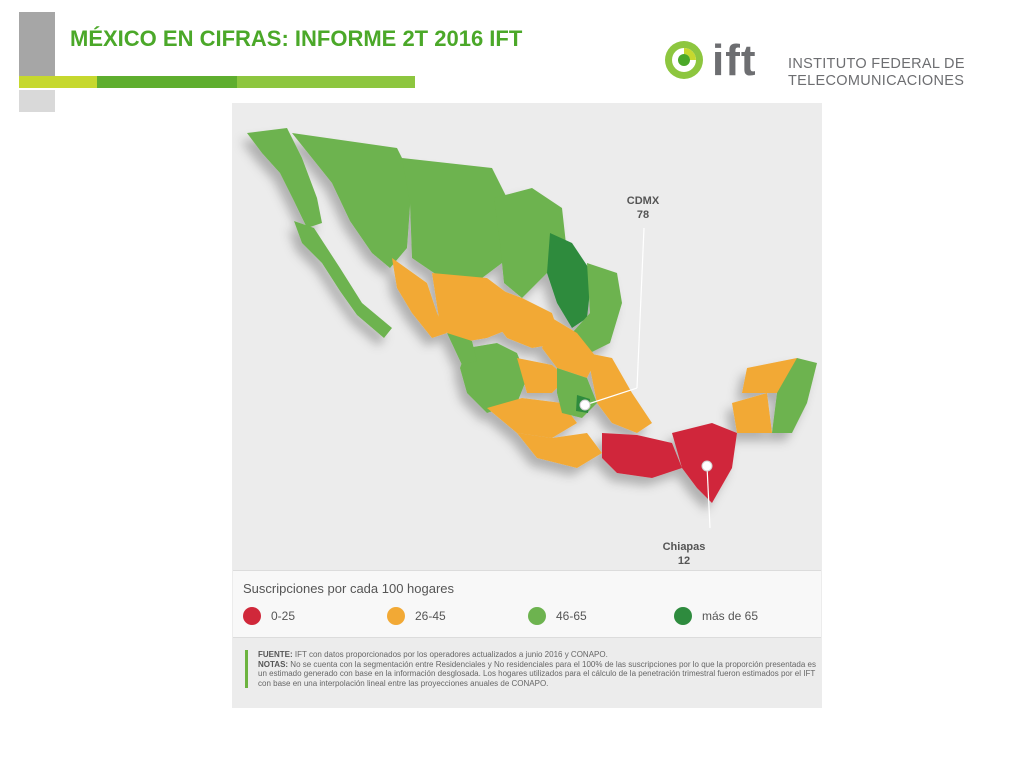  Describe the element at coordinates (349, 588) in the screenshot. I see `legend-title: Suscripciones por cada 100 hogares` at that location.